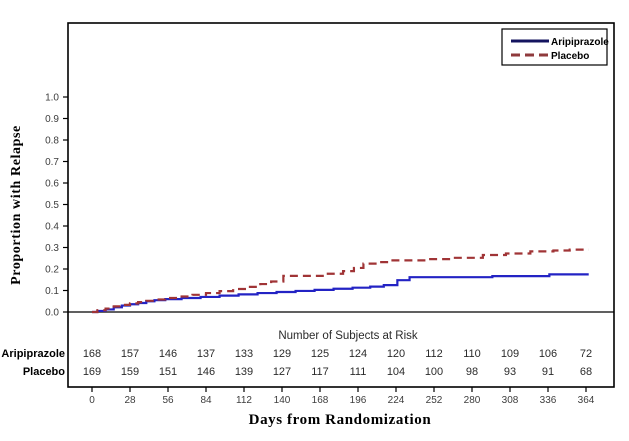  Describe the element at coordinates (282, 354) in the screenshot. I see `at-risk-value: 129` at that location.